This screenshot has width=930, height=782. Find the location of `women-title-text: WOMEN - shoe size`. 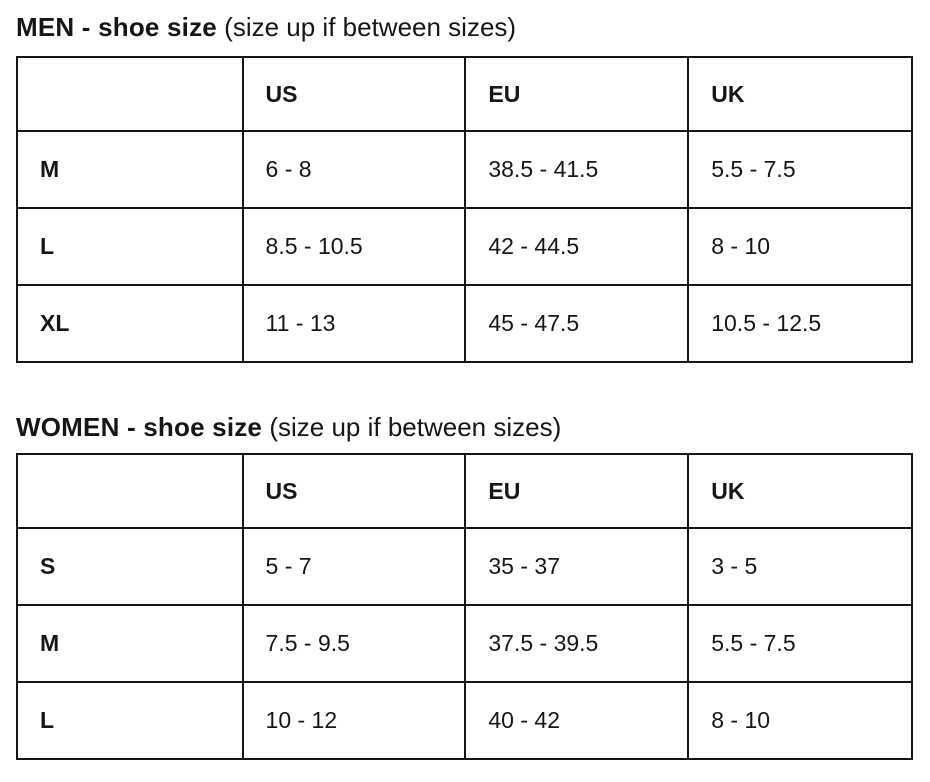

women-title-text: WOMEN - shoe size is located at coordinates (139, 427).